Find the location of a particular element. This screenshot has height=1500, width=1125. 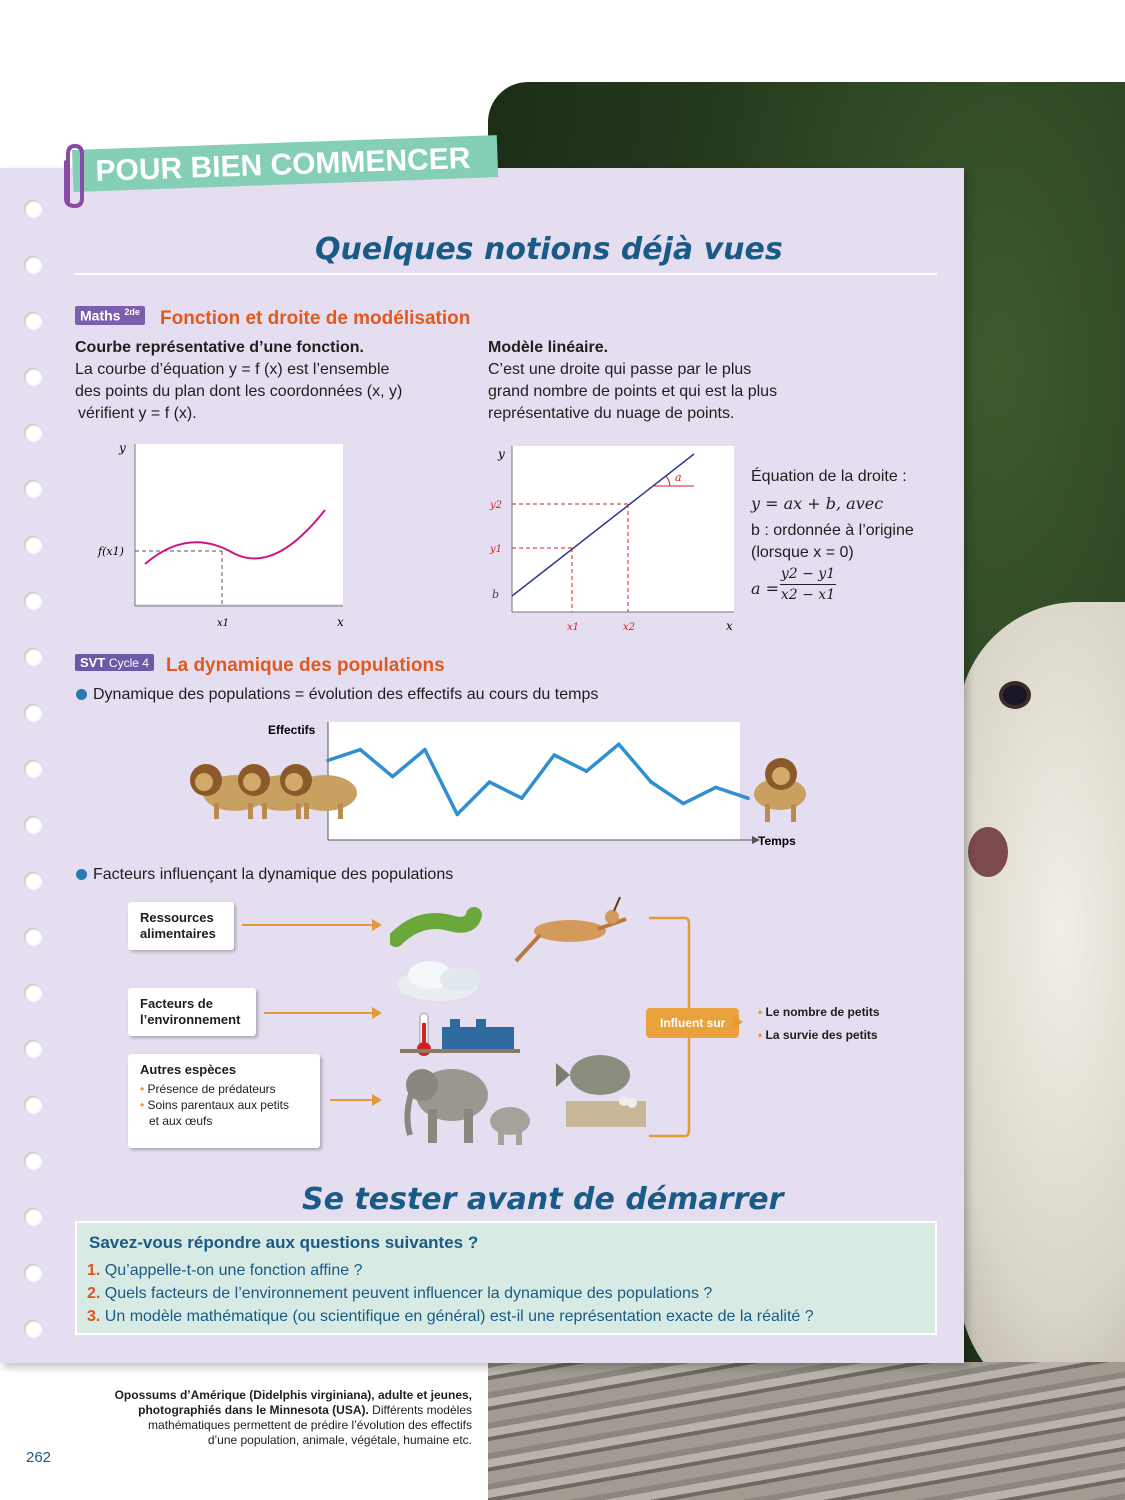

graph2-b-label: b is located at coordinates (495, 594).